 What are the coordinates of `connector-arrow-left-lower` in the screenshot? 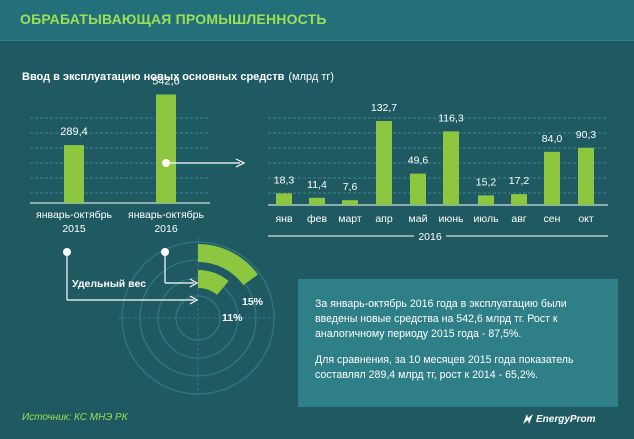 It's located at (194, 300).